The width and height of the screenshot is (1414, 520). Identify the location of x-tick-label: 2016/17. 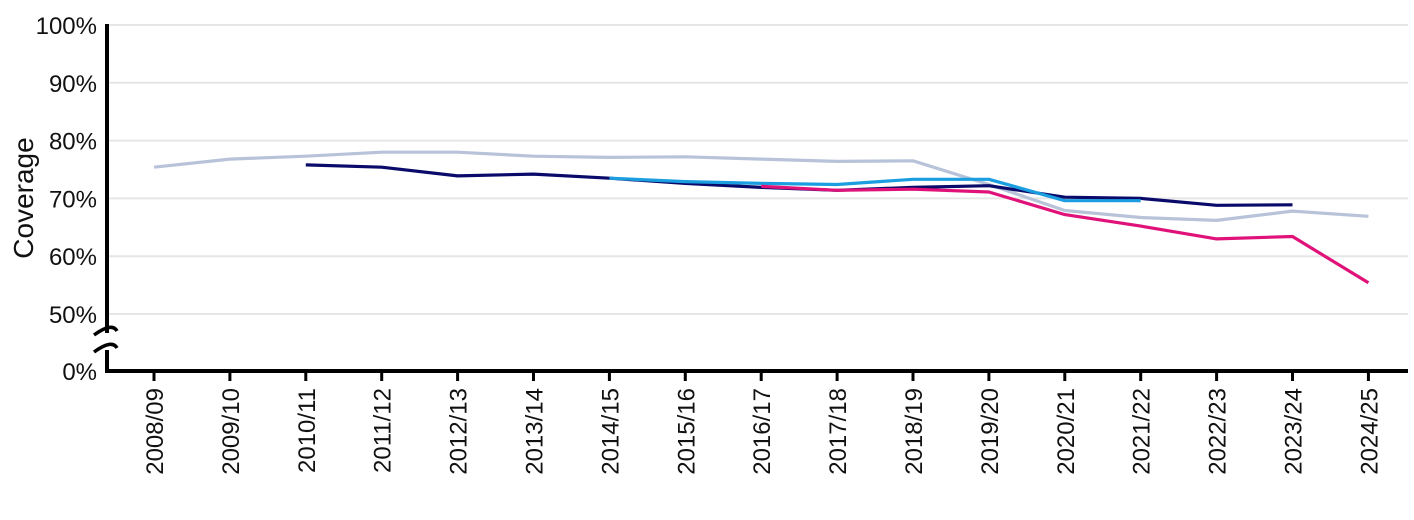
(762, 431).